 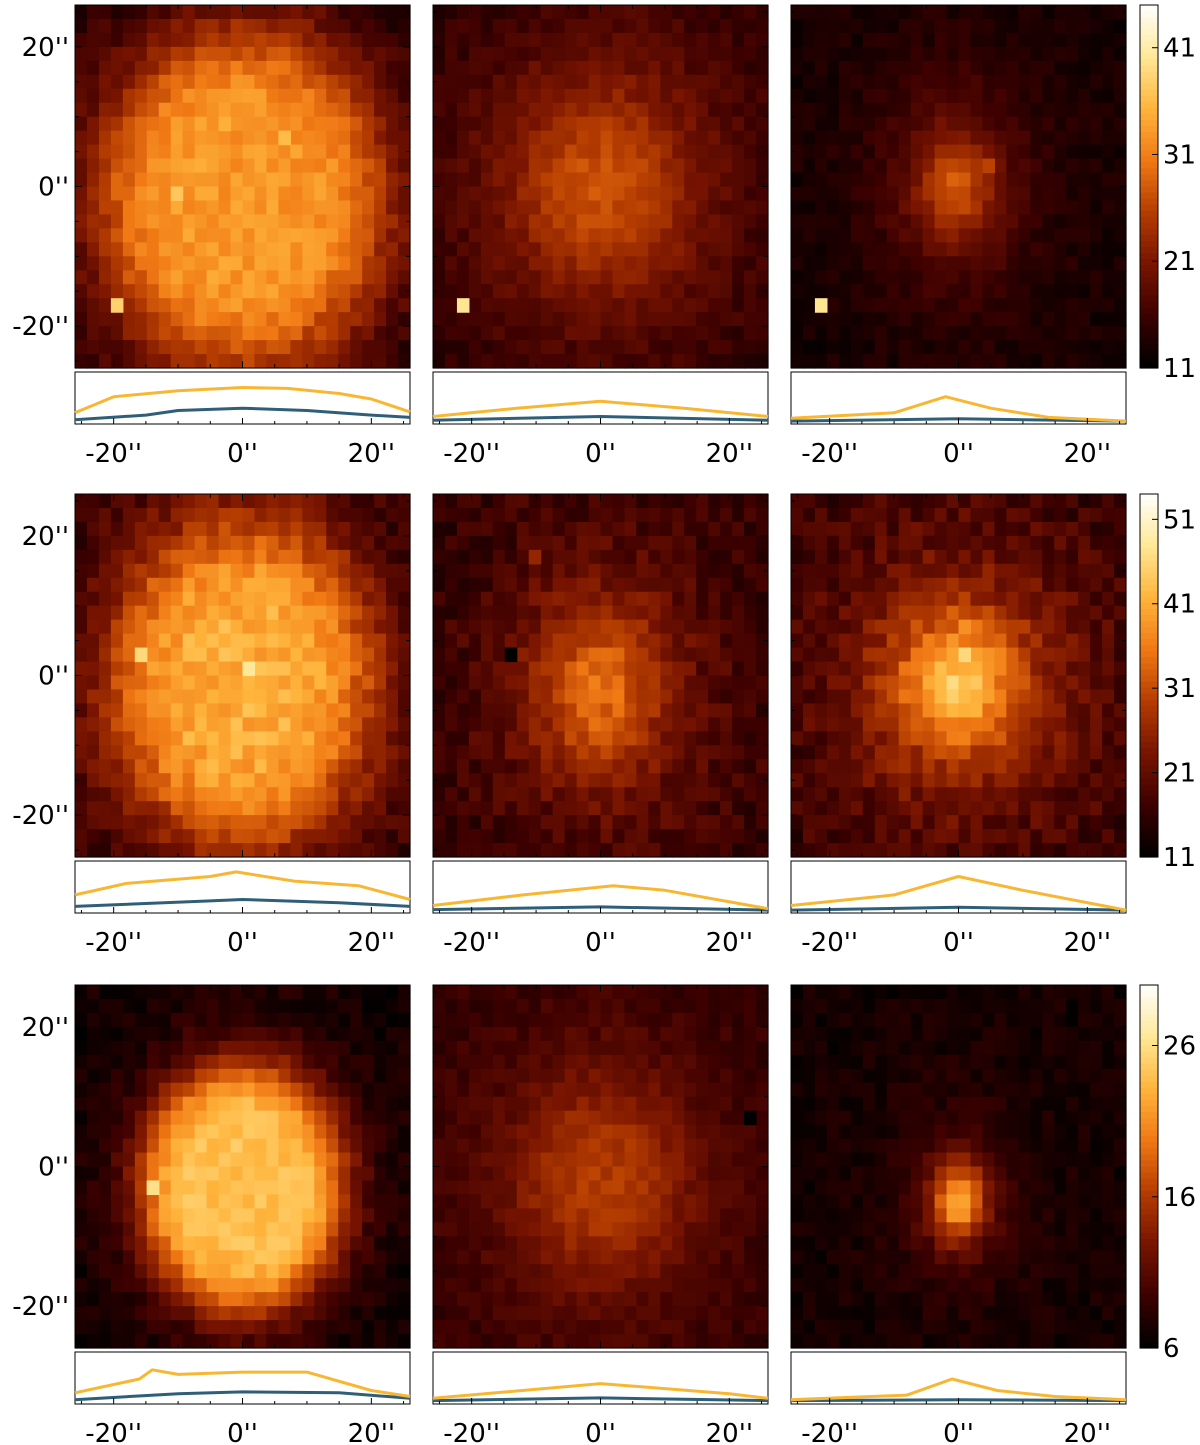 I want to click on hot-pixel, so click(x=463, y=305).